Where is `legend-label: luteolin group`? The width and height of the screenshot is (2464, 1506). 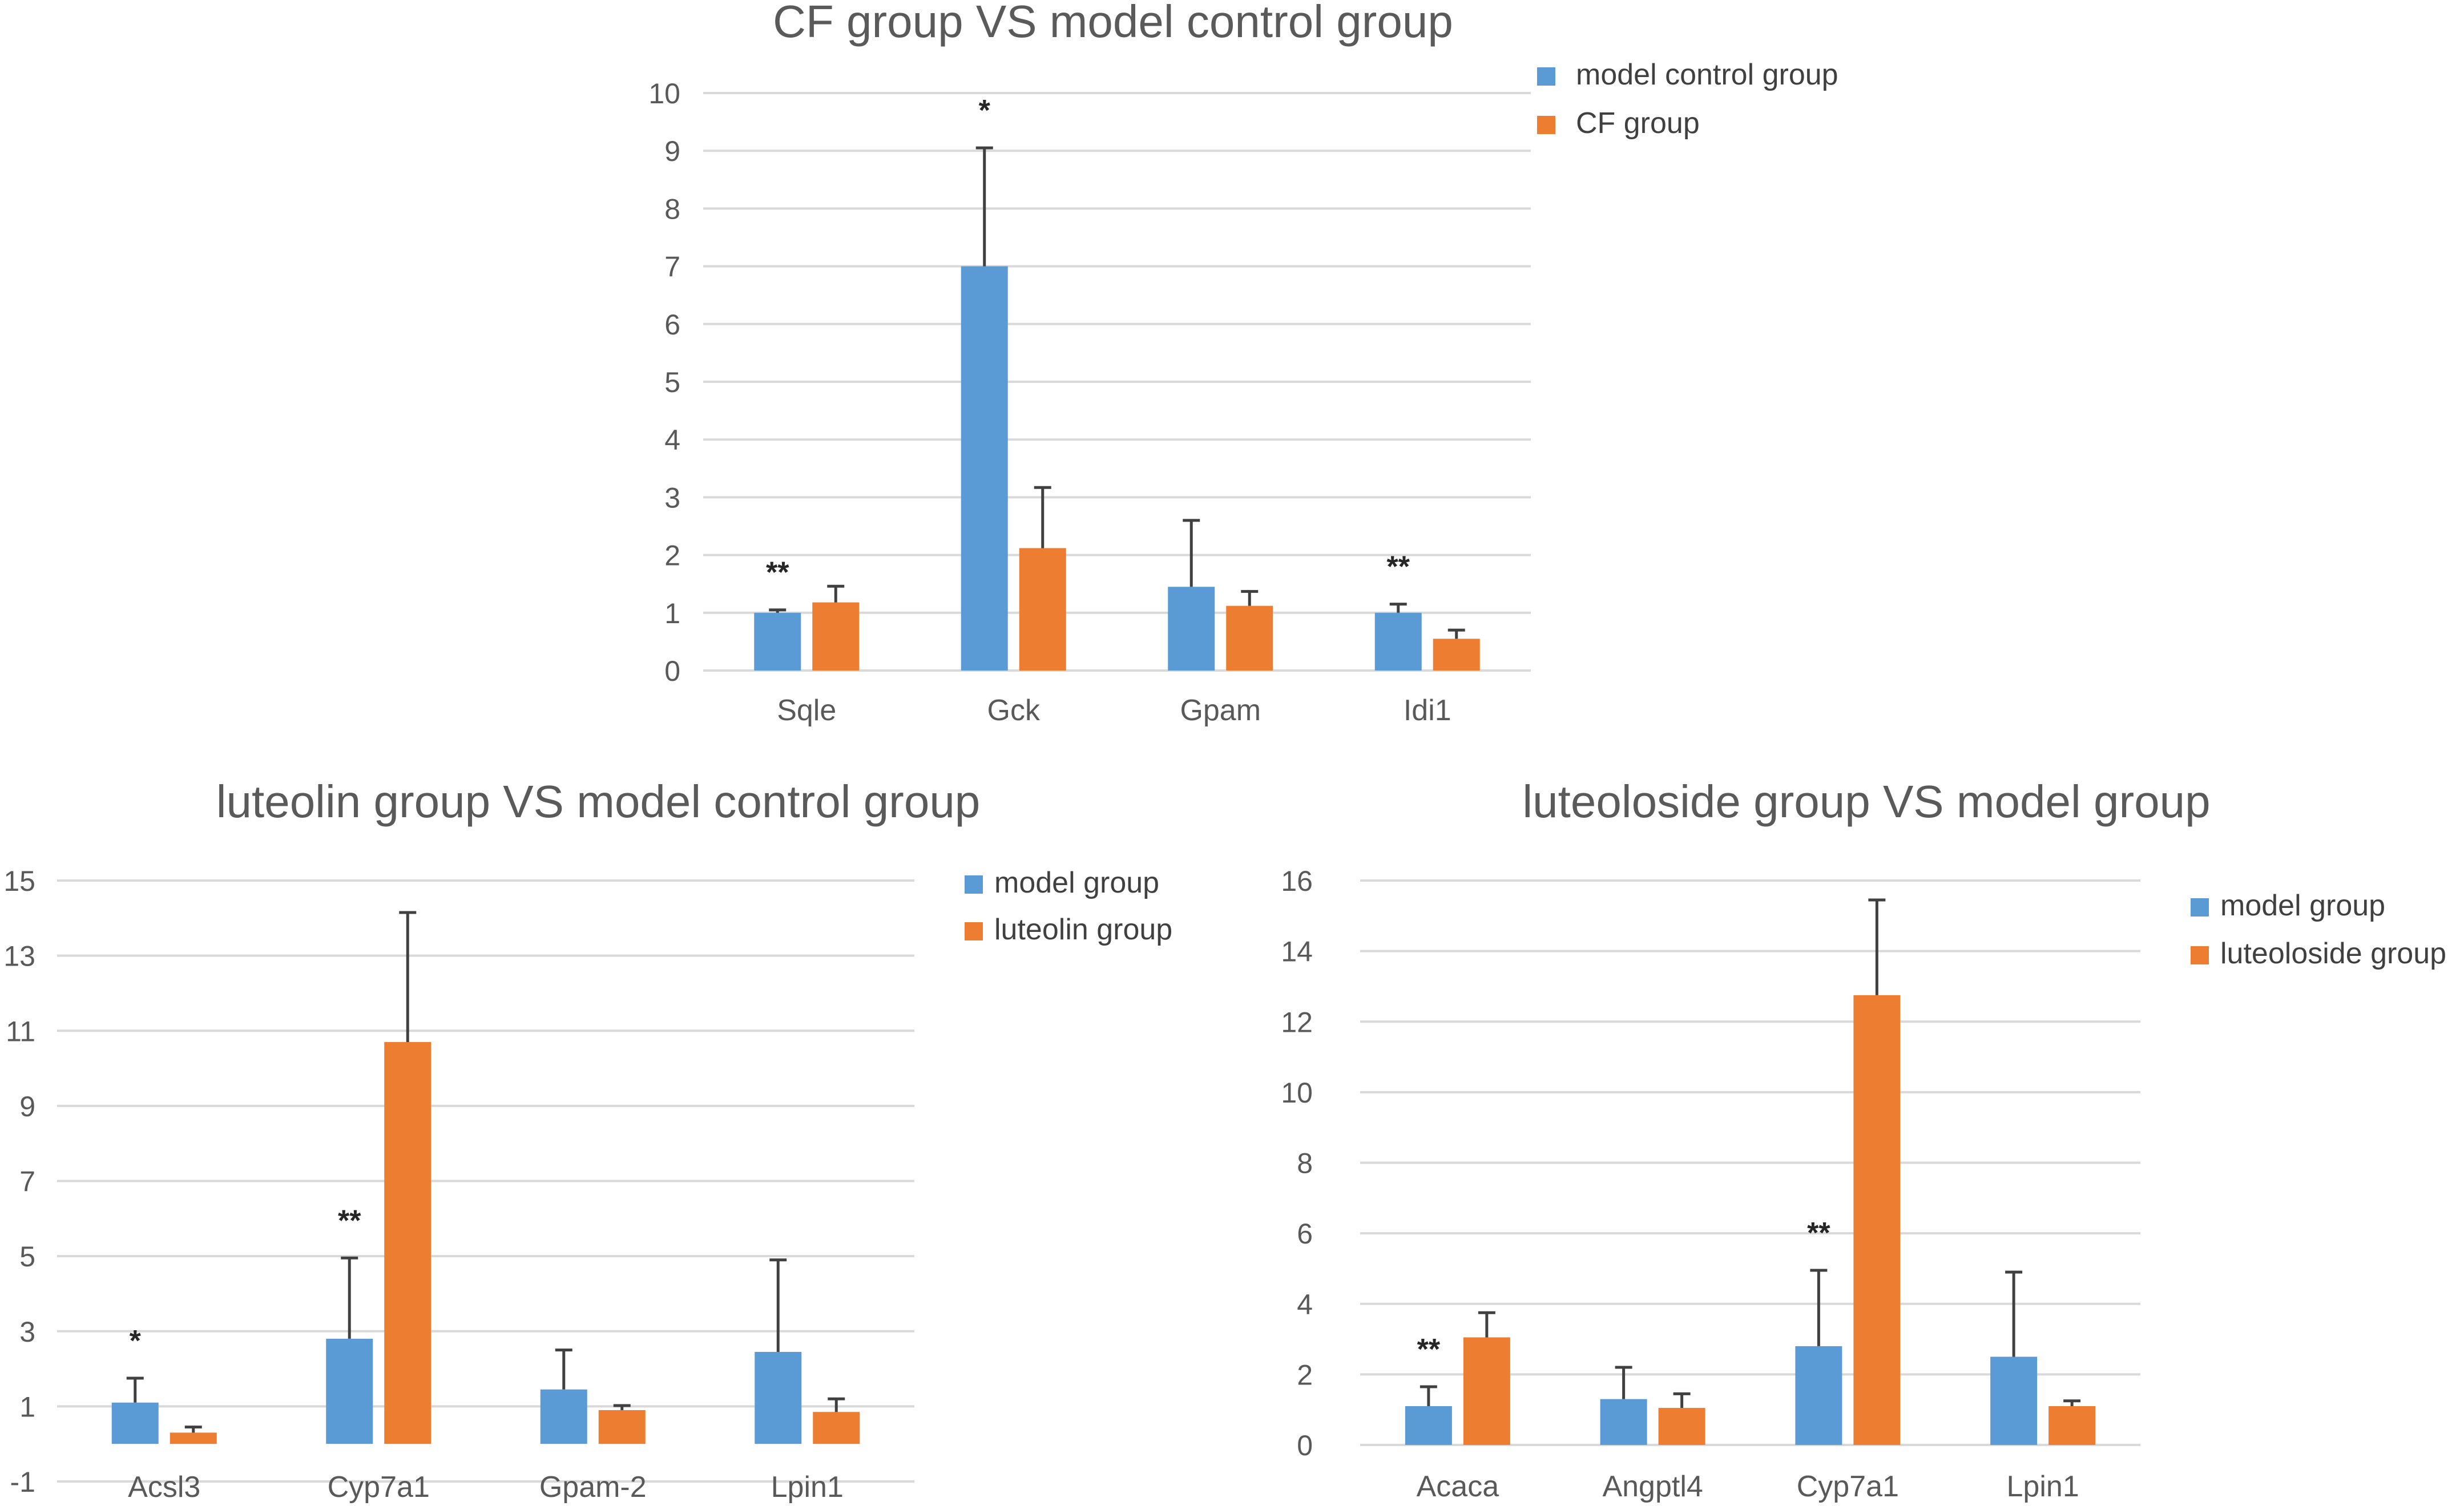 legend-label: luteolin group is located at coordinates (1083, 929).